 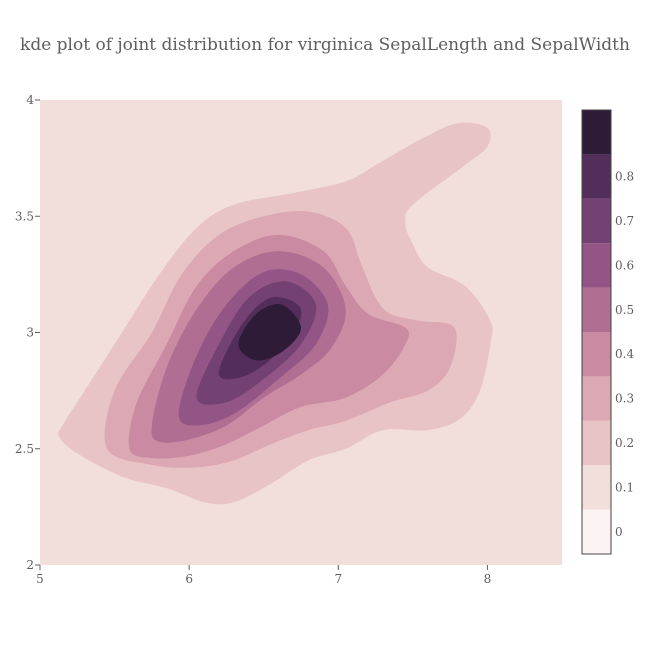 I want to click on contour-level-0.8, so click(x=270, y=332).